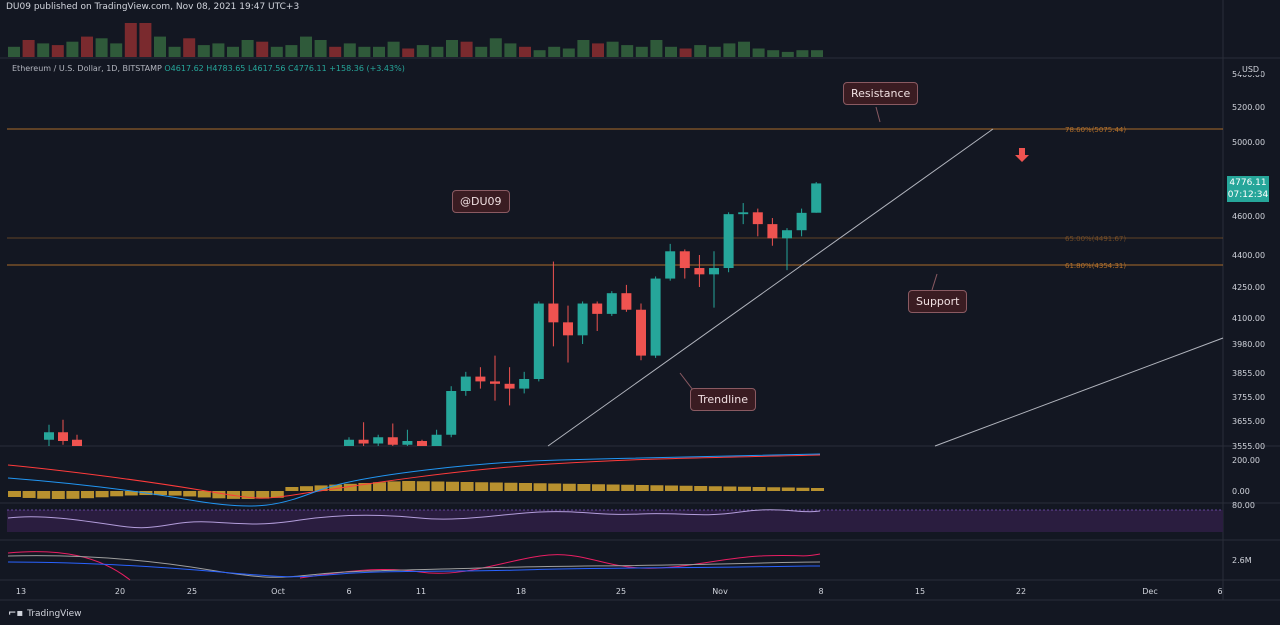 This screenshot has height=625, width=1280. What do you see at coordinates (723, 399) in the screenshot?
I see `trendline-callout: Trendline` at bounding box center [723, 399].